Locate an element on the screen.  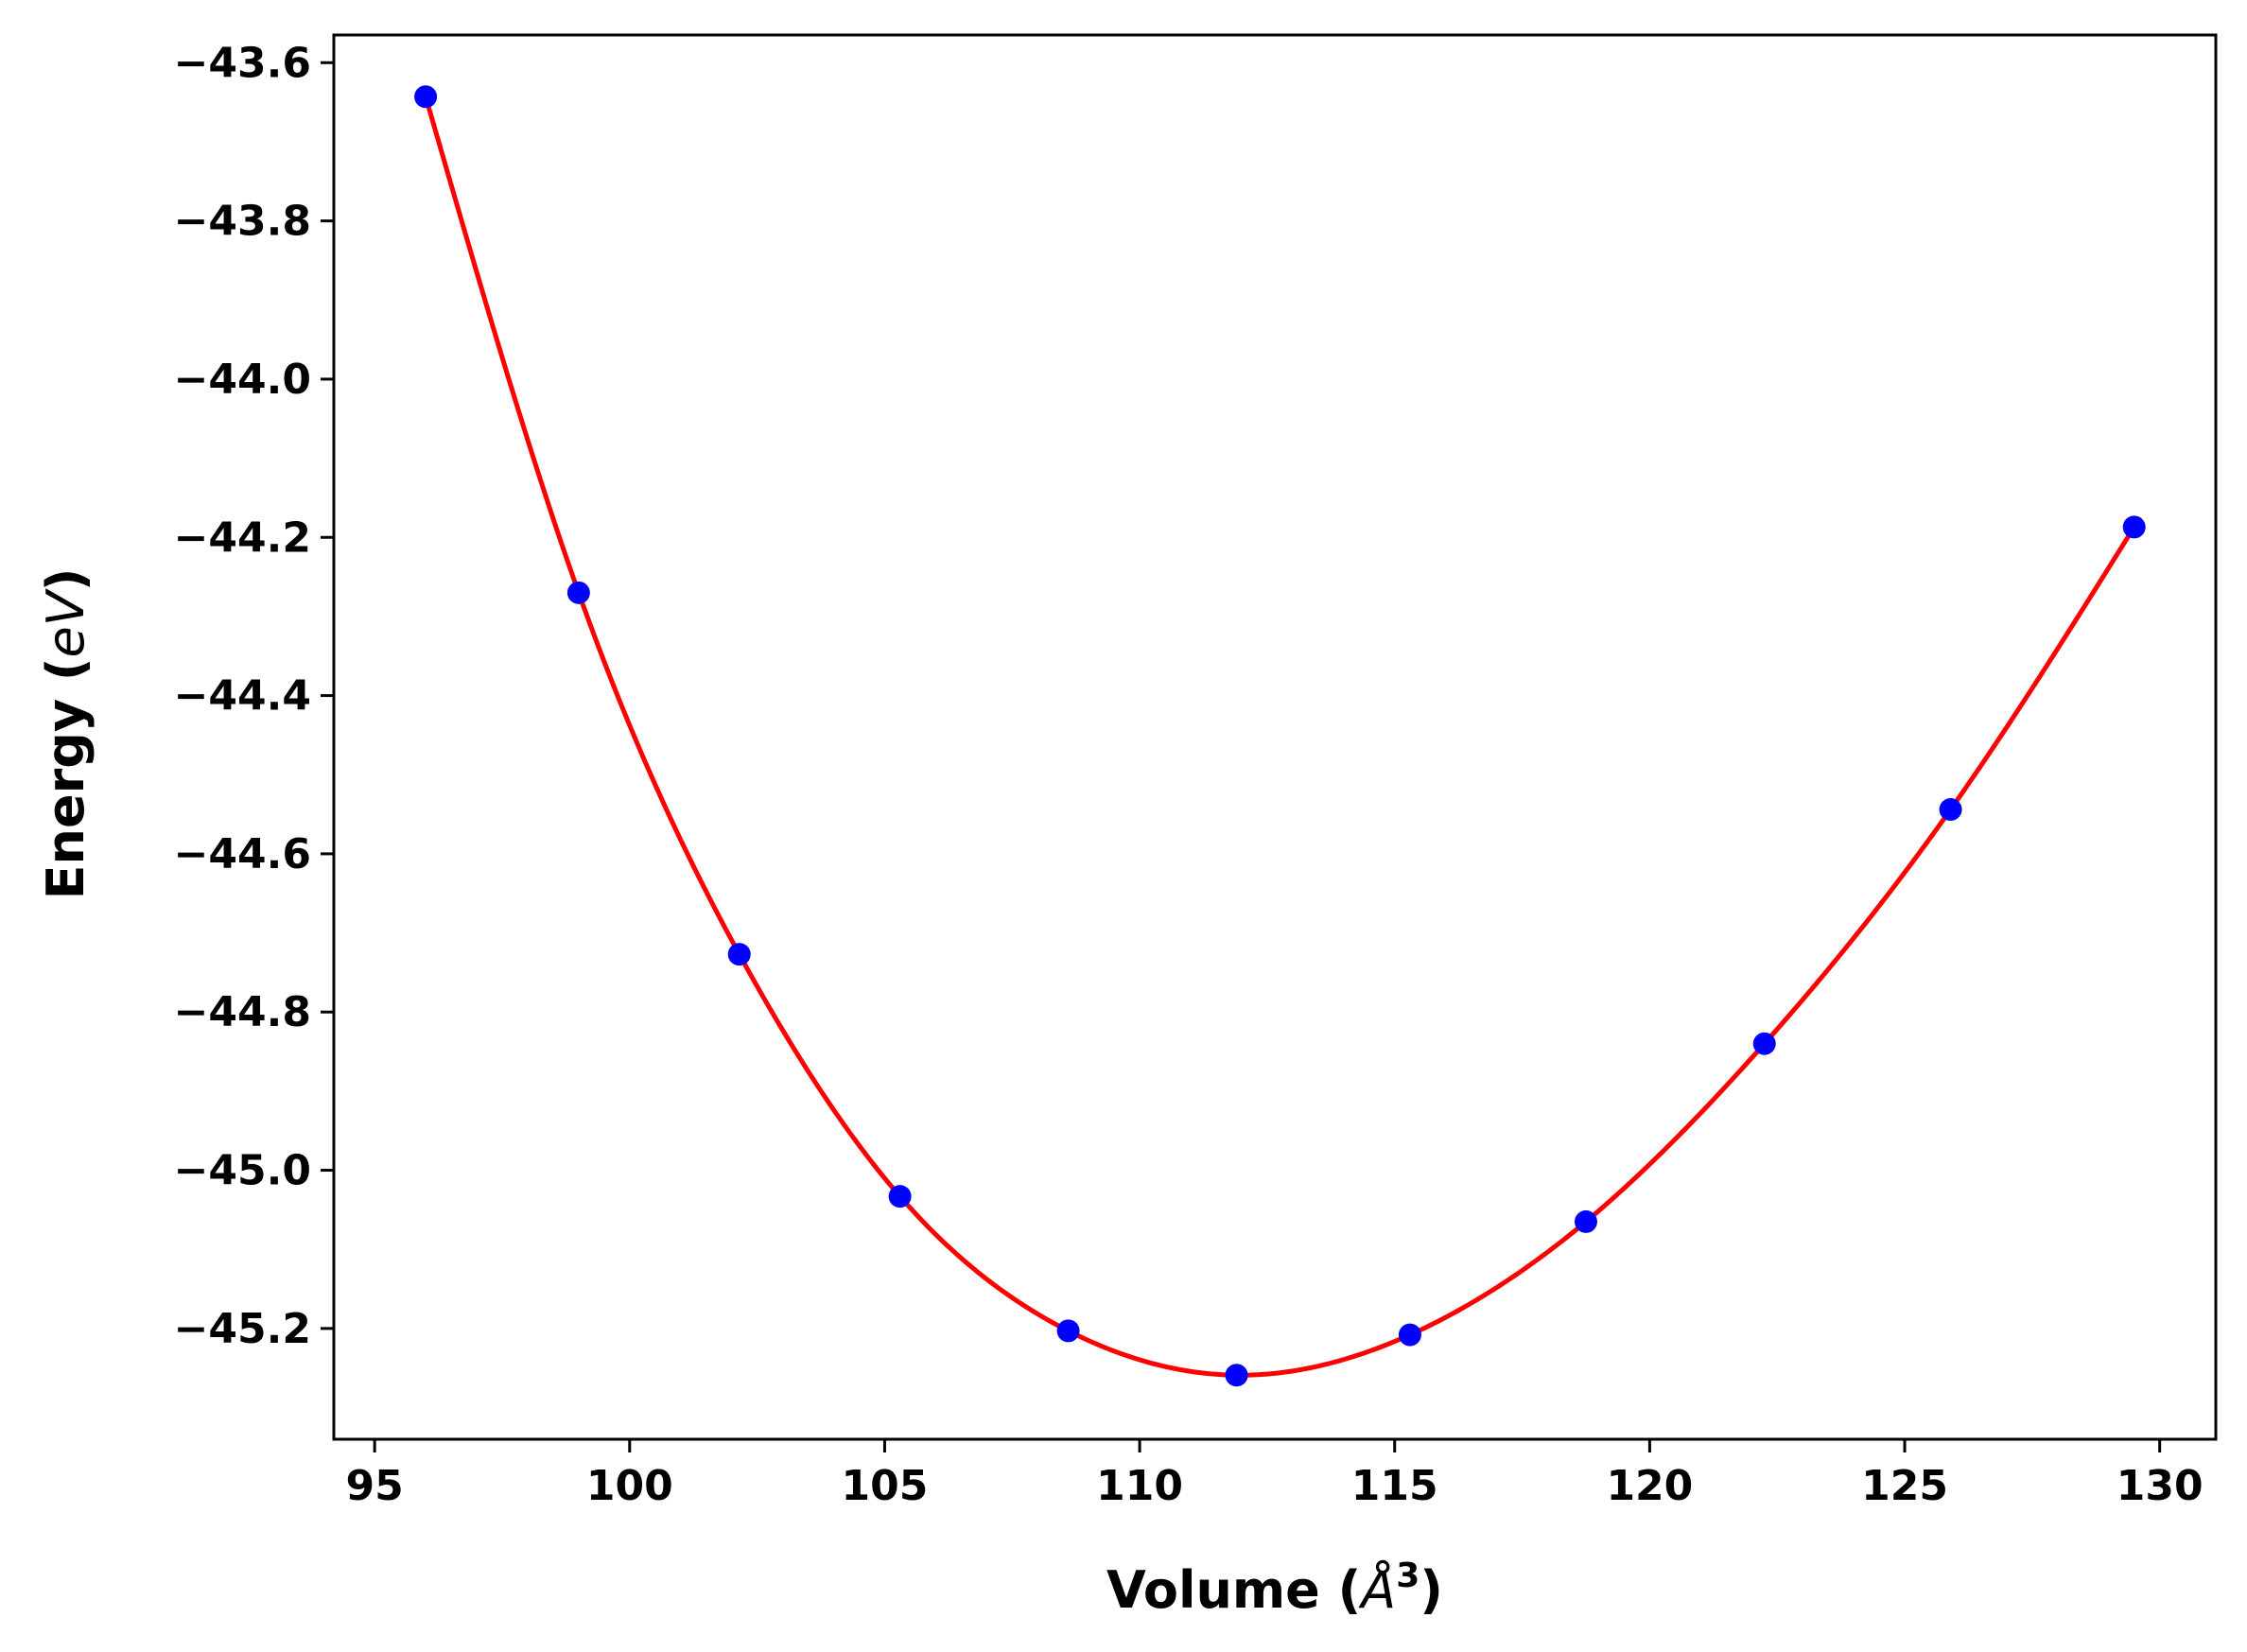
x-axis: 95 100 105 110 115 120 125 130 is located at coordinates (1274, 1475).